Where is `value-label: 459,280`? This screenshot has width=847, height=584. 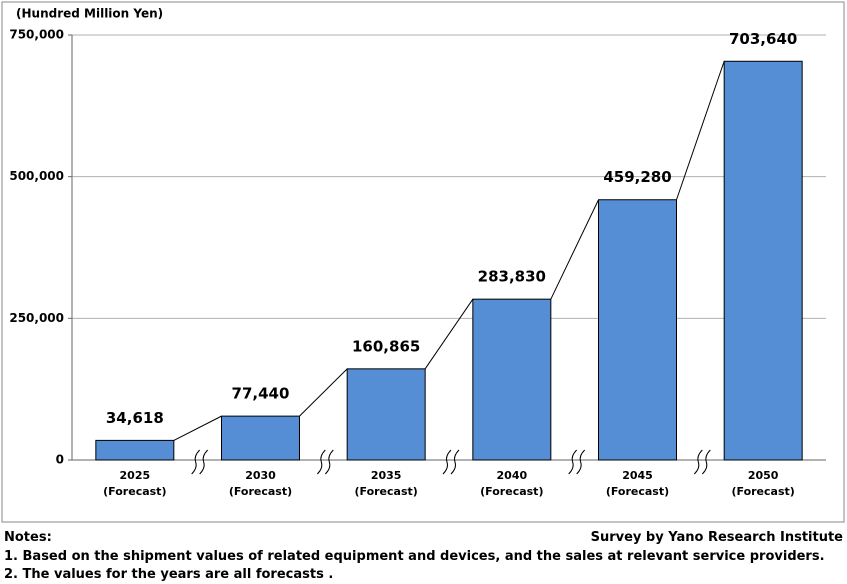 value-label: 459,280 is located at coordinates (637, 177).